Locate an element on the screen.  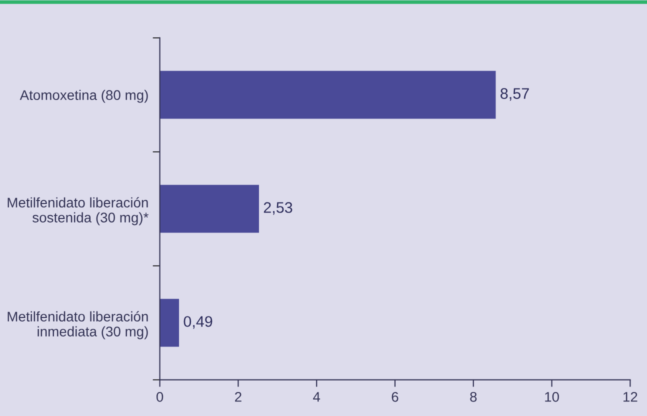
x-tick-label: 12 is located at coordinates (631, 397).